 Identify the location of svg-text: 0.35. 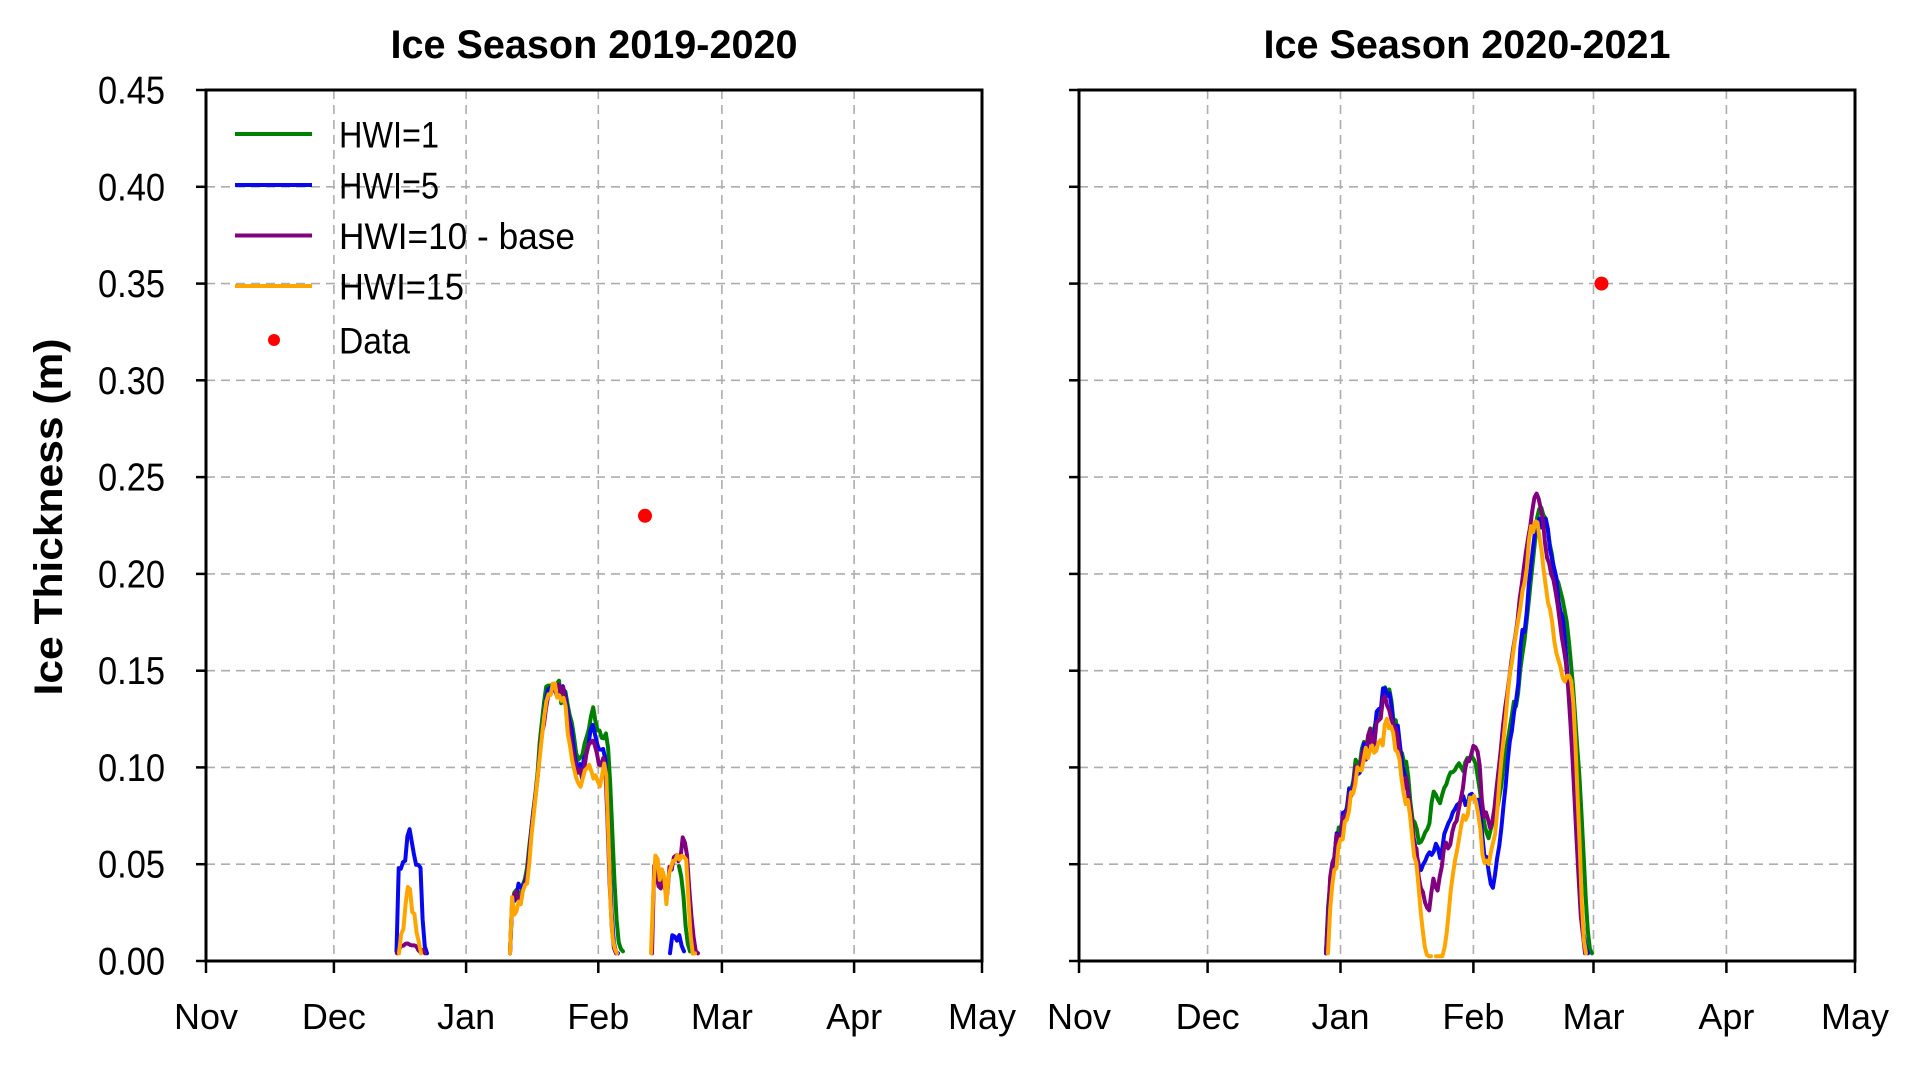
(131, 284).